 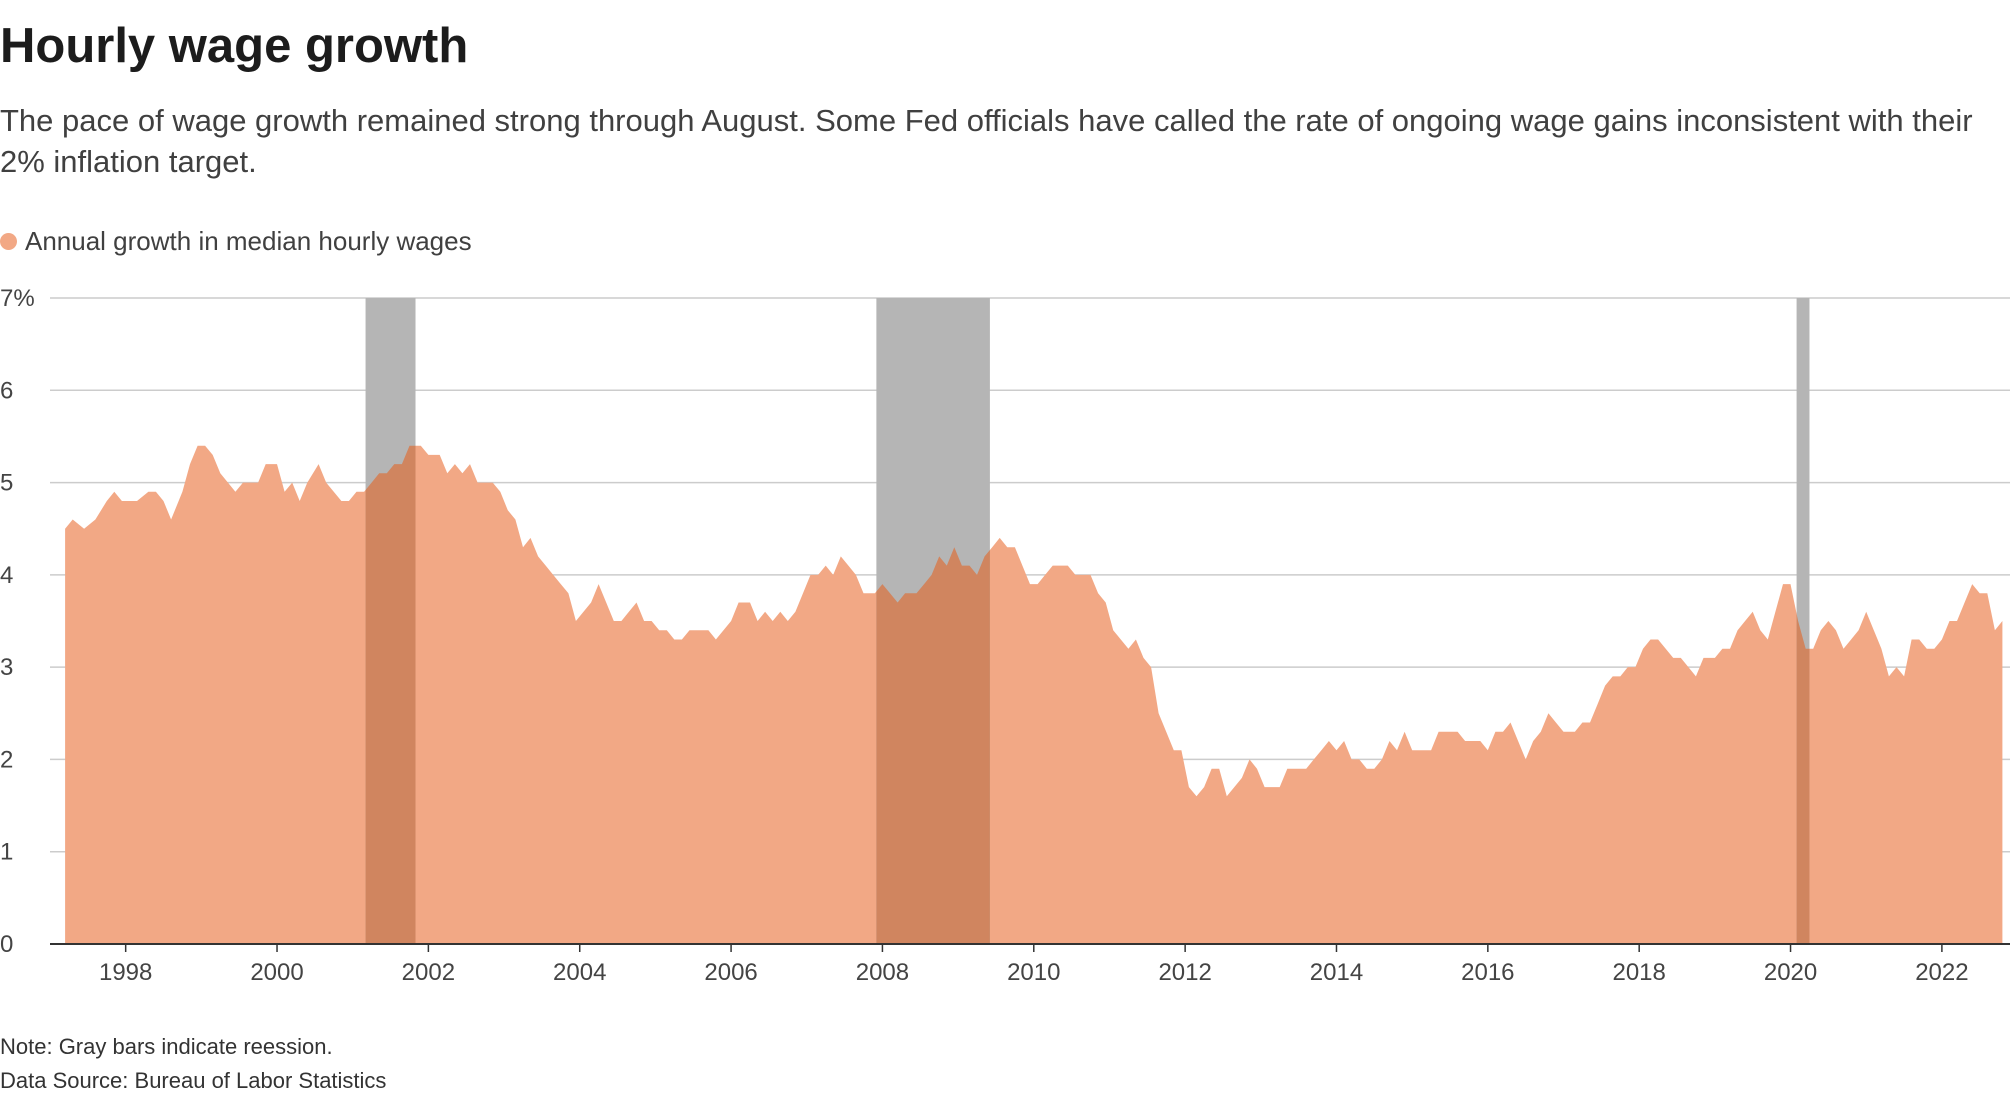 What do you see at coordinates (579, 972) in the screenshot?
I see `x-tick-label-2004: 2004` at bounding box center [579, 972].